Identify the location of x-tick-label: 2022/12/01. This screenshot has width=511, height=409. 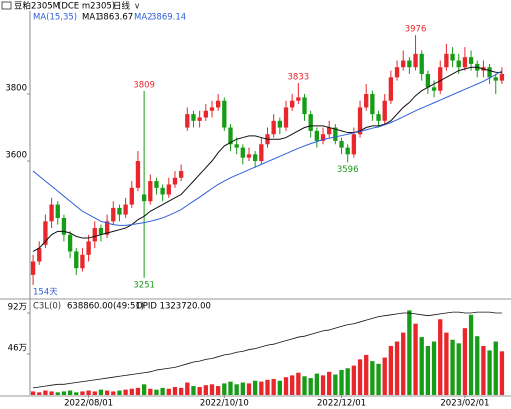
(341, 404).